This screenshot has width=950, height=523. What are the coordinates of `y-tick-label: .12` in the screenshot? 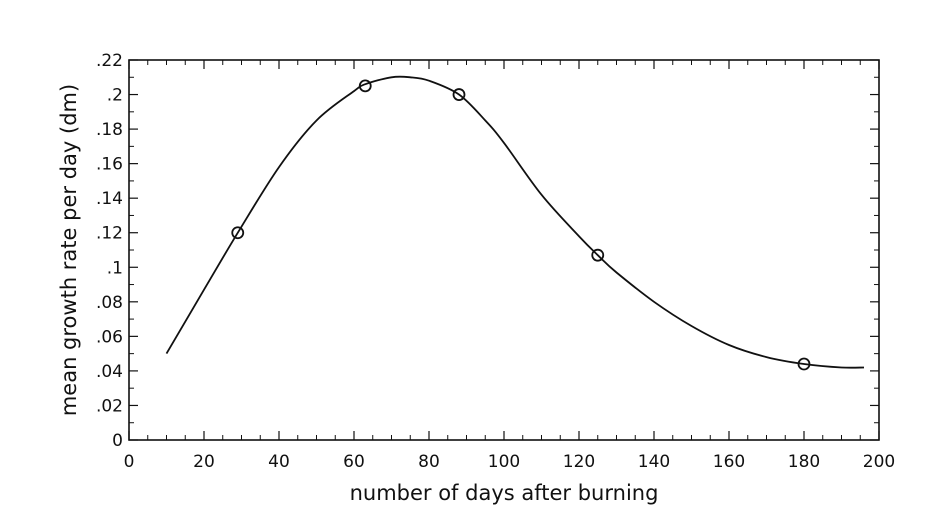 It's located at (109, 234).